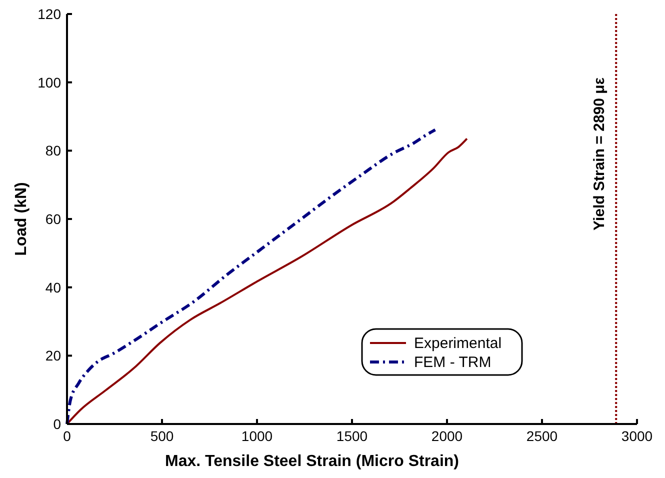  I want to click on y-axis-title: Load (kN), so click(21, 219).